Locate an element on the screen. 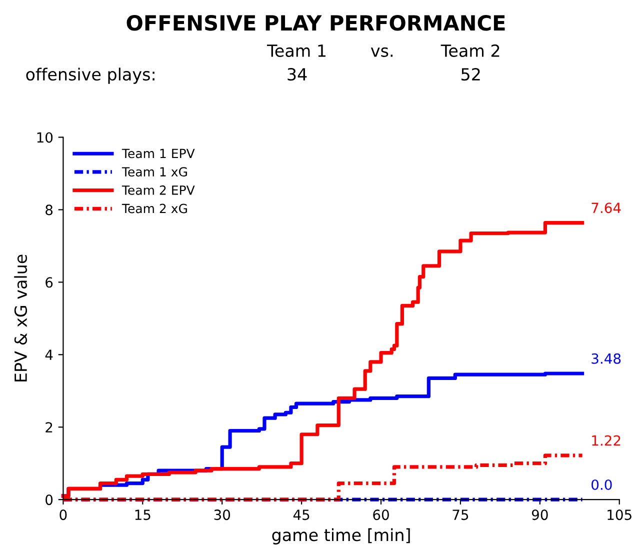 This screenshot has height=549, width=632. y-tick-label: 4 is located at coordinates (49, 355).